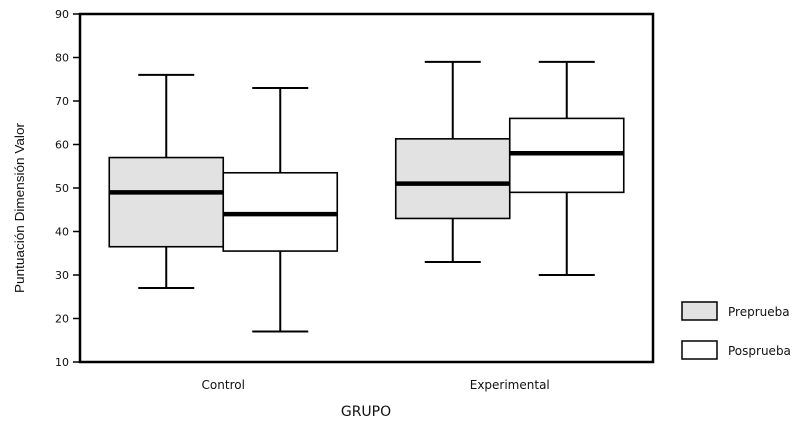 This screenshot has width=811, height=424. I want to click on x-category-label: Experimental, so click(510, 385).